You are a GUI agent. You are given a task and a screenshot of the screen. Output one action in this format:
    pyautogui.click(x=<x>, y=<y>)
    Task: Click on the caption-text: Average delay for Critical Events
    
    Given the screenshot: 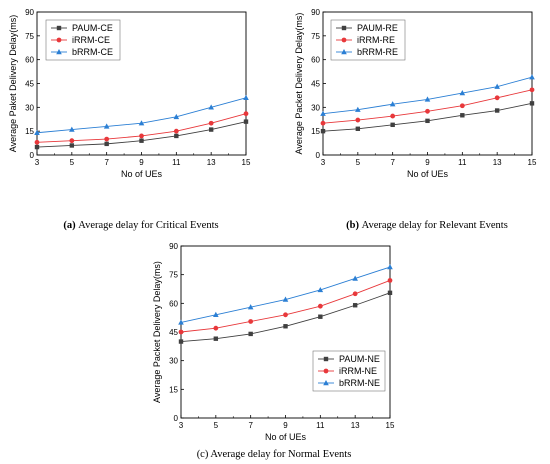 What is the action you would take?
    pyautogui.click(x=148, y=225)
    